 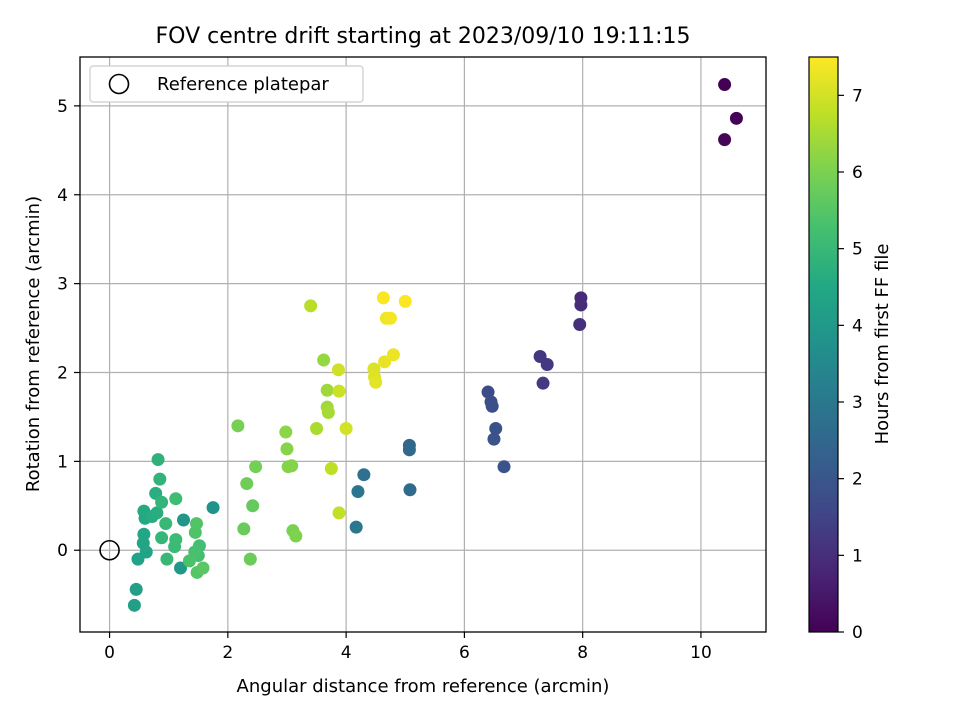 I want to click on x-tick-label: 2, so click(x=227, y=653).